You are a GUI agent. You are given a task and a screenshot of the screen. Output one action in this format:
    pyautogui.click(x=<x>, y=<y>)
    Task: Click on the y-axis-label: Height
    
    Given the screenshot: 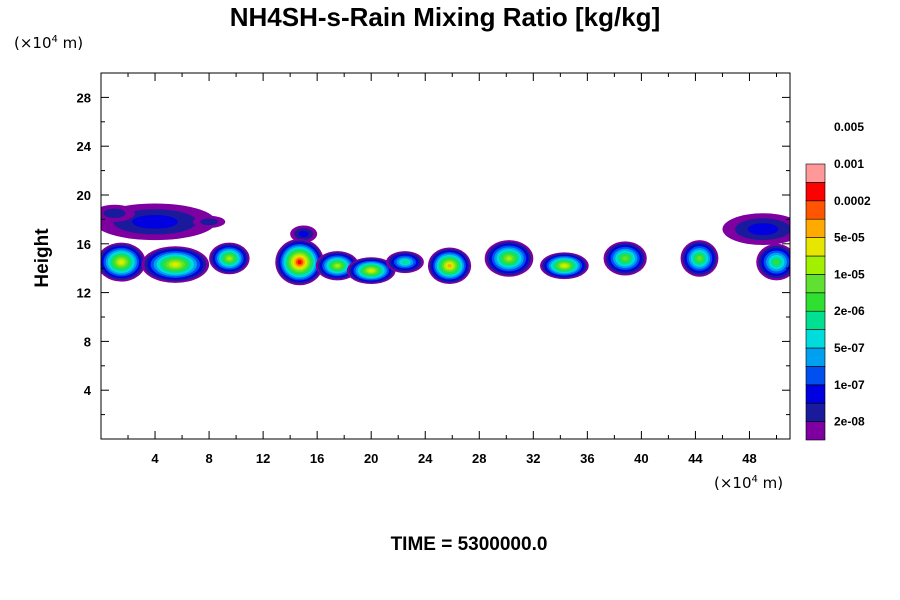 What is the action you would take?
    pyautogui.click(x=42, y=258)
    